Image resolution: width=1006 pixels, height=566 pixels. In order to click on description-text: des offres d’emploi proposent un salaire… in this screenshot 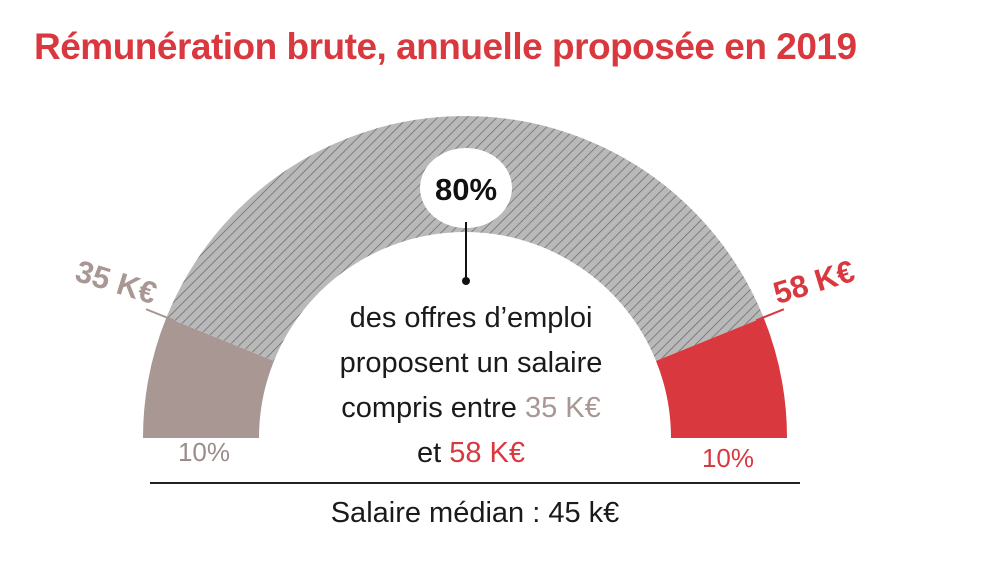, I will do `click(471, 386)`.